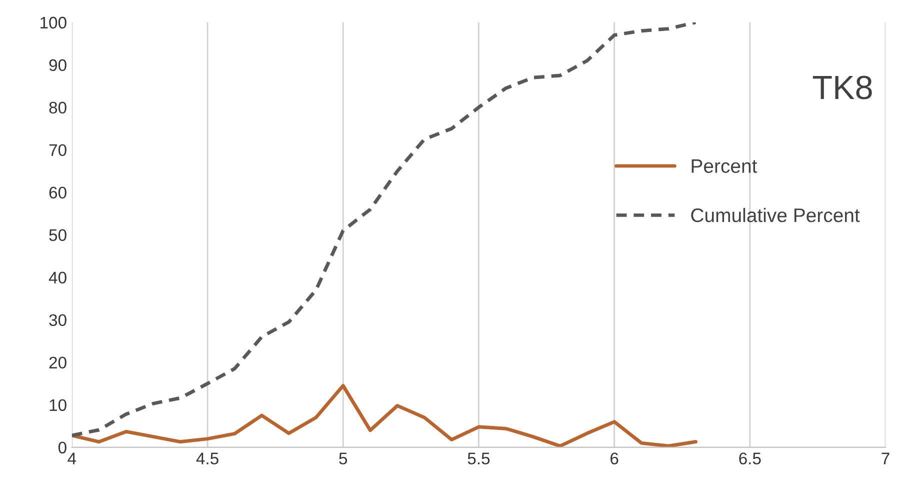 Image resolution: width=899 pixels, height=497 pixels. I want to click on x-tick-label: 6.5, so click(750, 458).